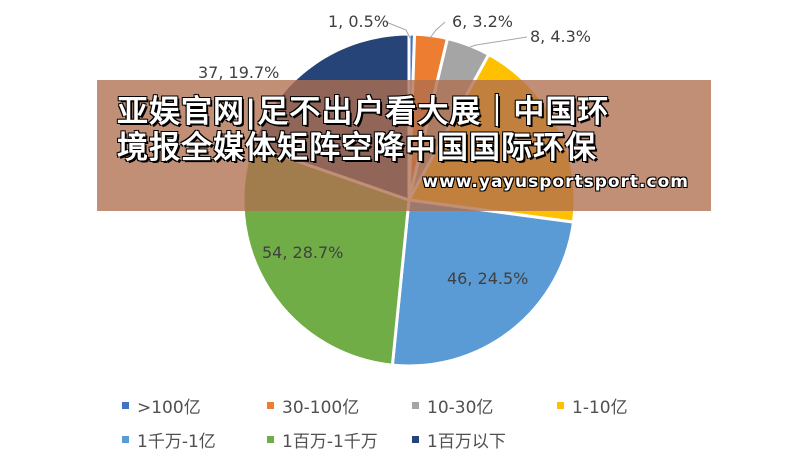 This screenshot has height=473, width=807. Describe the element at coordinates (321, 407) in the screenshot. I see `legend-label: 30-100亿` at that location.